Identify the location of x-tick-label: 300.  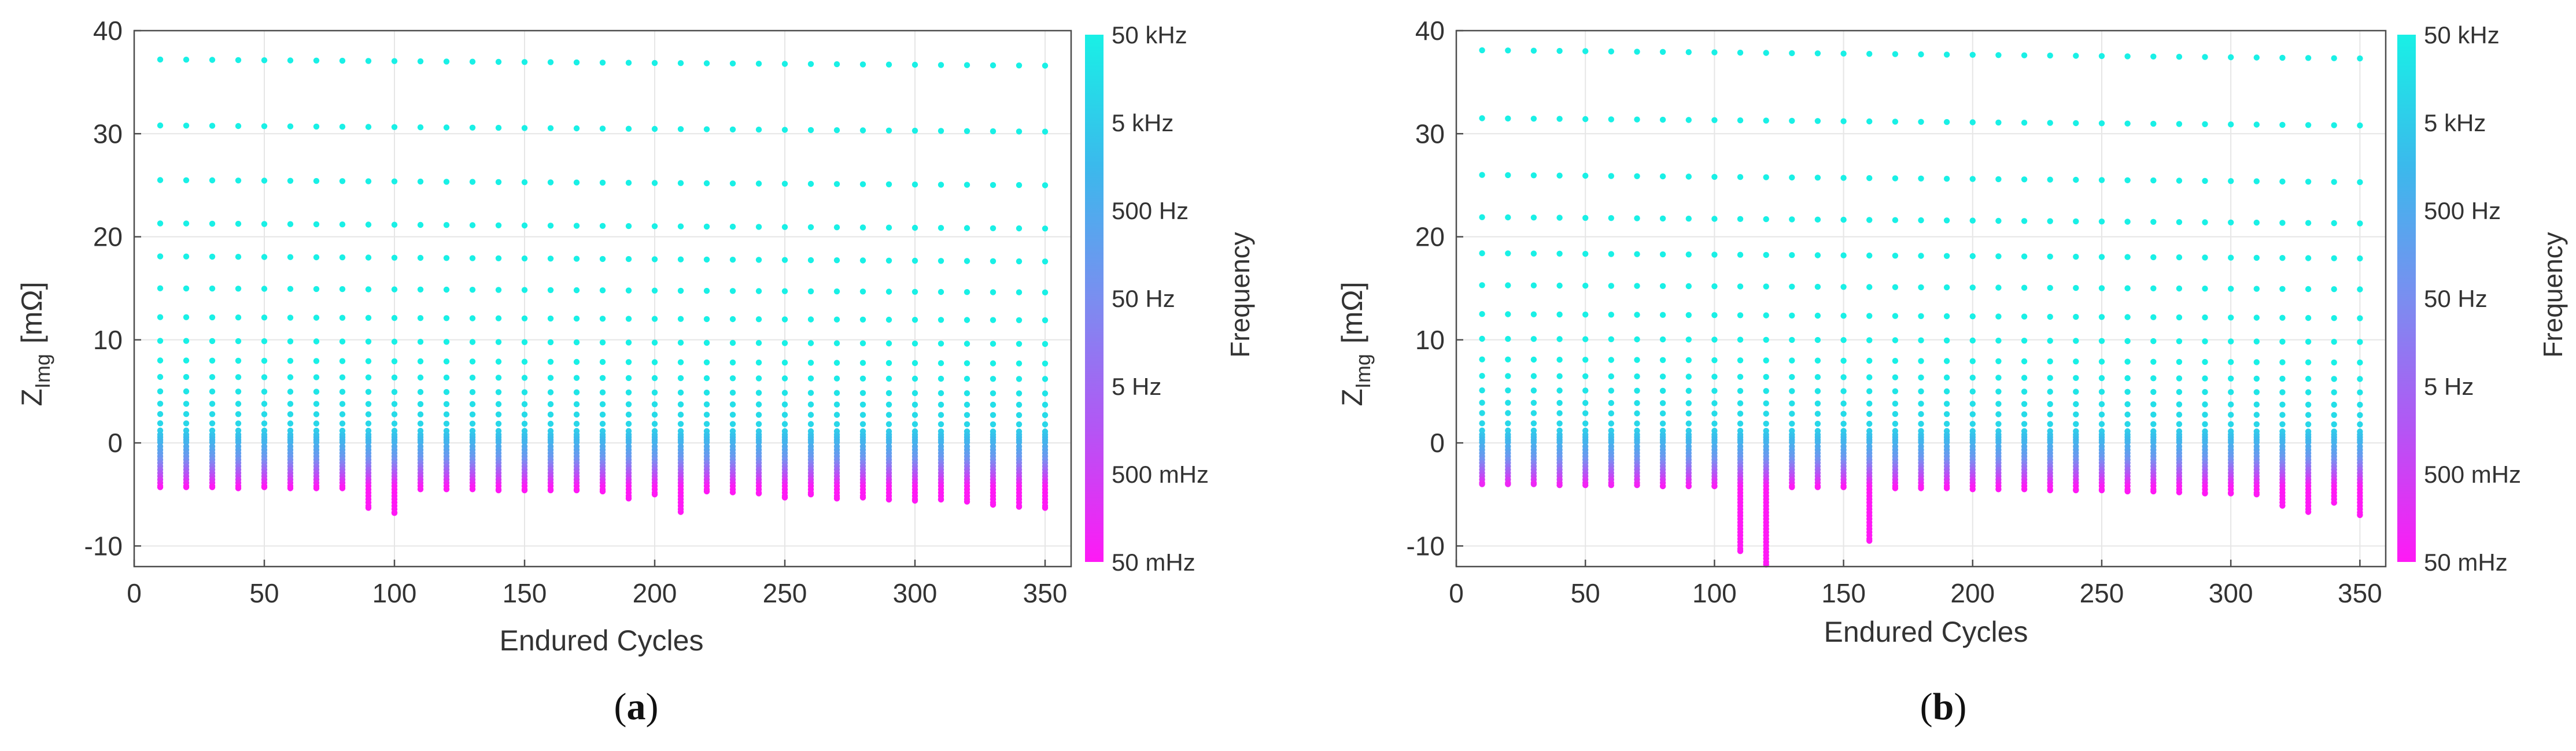
(915, 593).